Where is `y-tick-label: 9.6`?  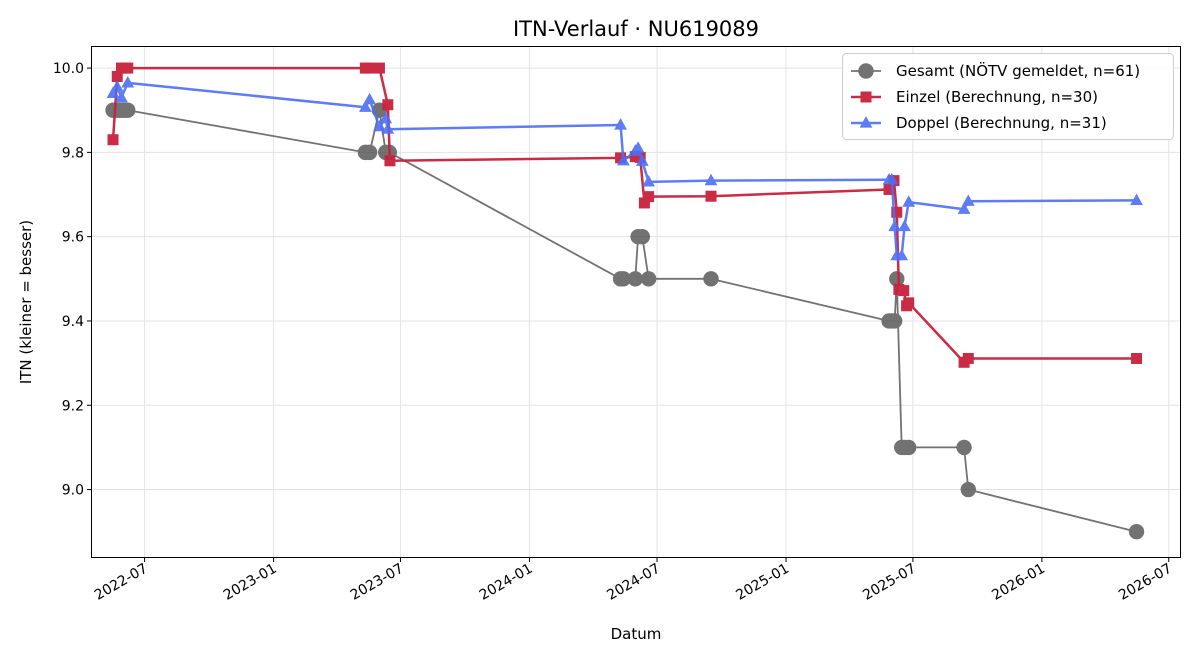 y-tick-label: 9.6 is located at coordinates (73, 238).